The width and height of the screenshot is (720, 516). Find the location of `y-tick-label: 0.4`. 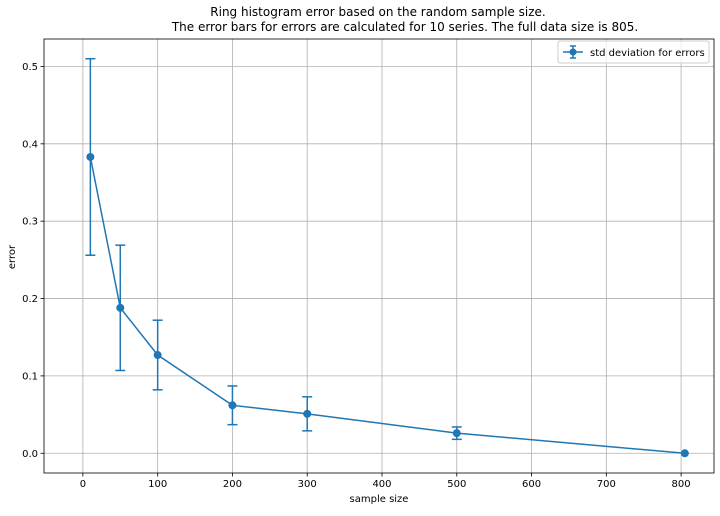

y-tick-label: 0.4 is located at coordinates (30, 144).